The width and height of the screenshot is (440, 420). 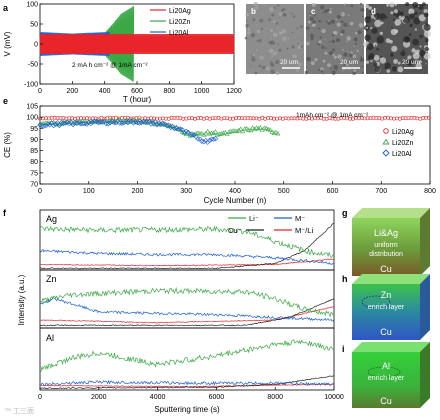 What do you see at coordinates (386, 401) in the screenshot?
I see `cube-base-i: Cu` at bounding box center [386, 401].